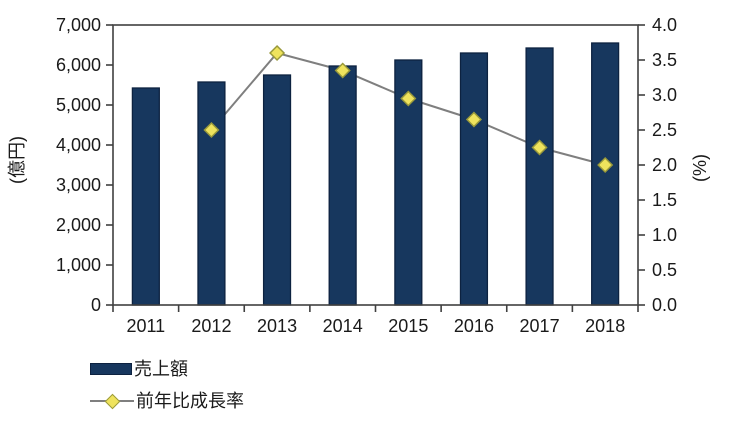  I want to click on legend-bar-swatch-icon, so click(111, 369).